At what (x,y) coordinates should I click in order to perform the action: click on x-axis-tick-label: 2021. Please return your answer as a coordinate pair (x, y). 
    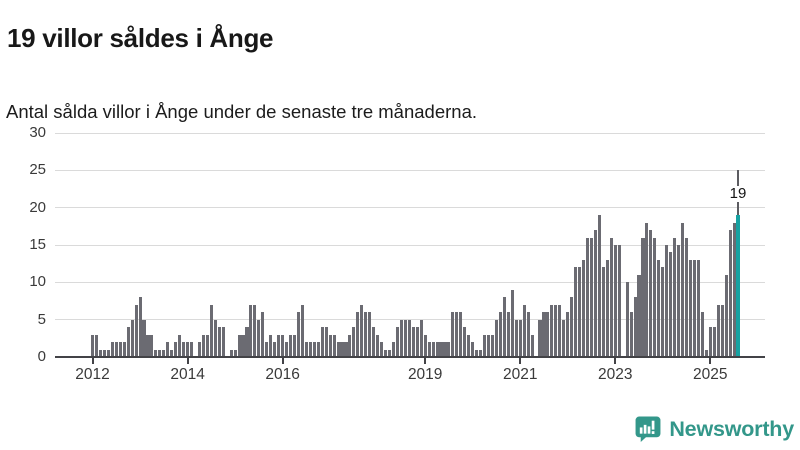
    Looking at the image, I should click on (520, 374).